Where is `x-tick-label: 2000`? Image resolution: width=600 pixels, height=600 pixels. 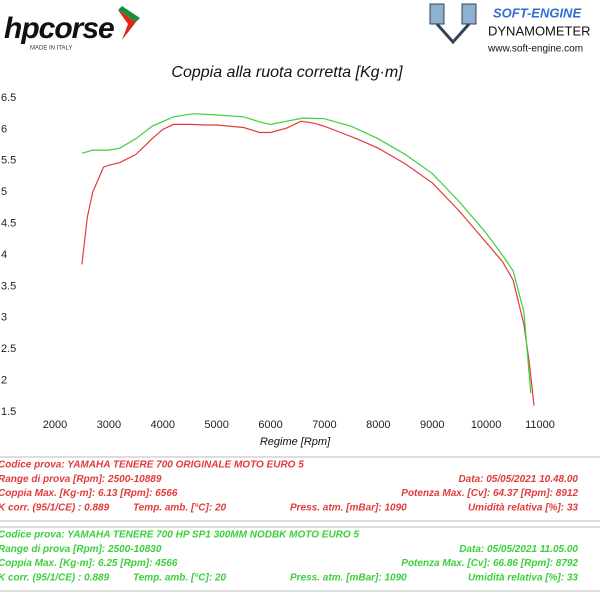 x-tick-label: 2000 is located at coordinates (55, 425).